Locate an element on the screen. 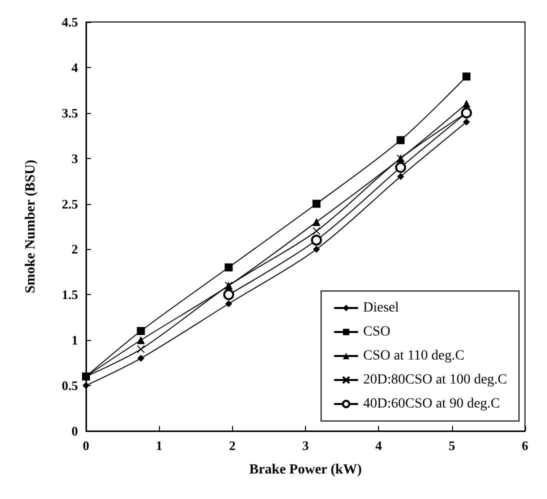  legend-label: 40D:60CSO at 90 deg.C is located at coordinates (431, 404).